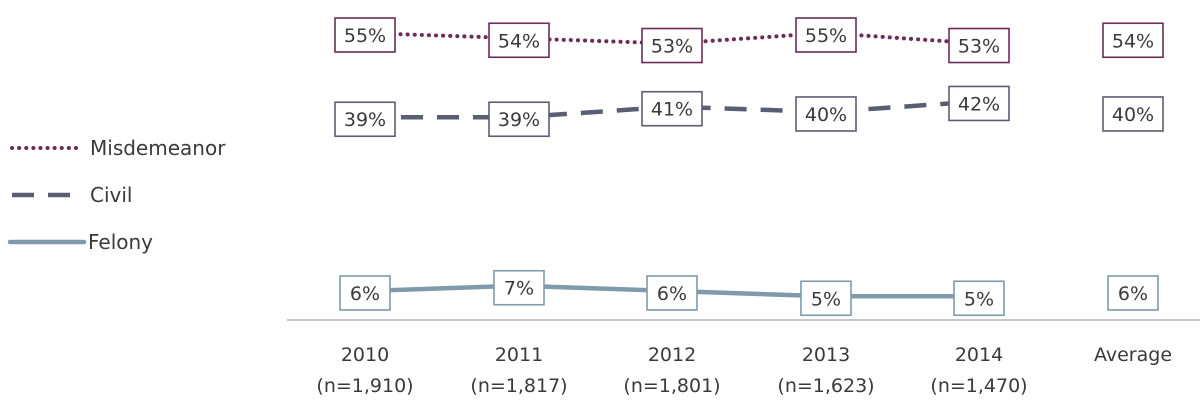  Describe the element at coordinates (979, 355) in the screenshot. I see `x-tick-label: 2014` at that location.